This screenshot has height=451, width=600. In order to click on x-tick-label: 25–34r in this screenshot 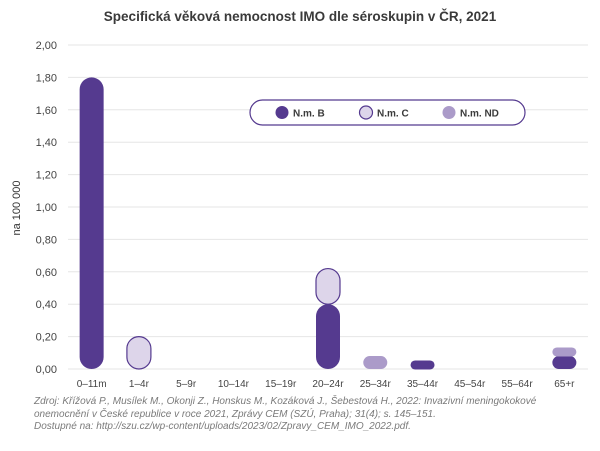, I will do `click(376, 384)`.